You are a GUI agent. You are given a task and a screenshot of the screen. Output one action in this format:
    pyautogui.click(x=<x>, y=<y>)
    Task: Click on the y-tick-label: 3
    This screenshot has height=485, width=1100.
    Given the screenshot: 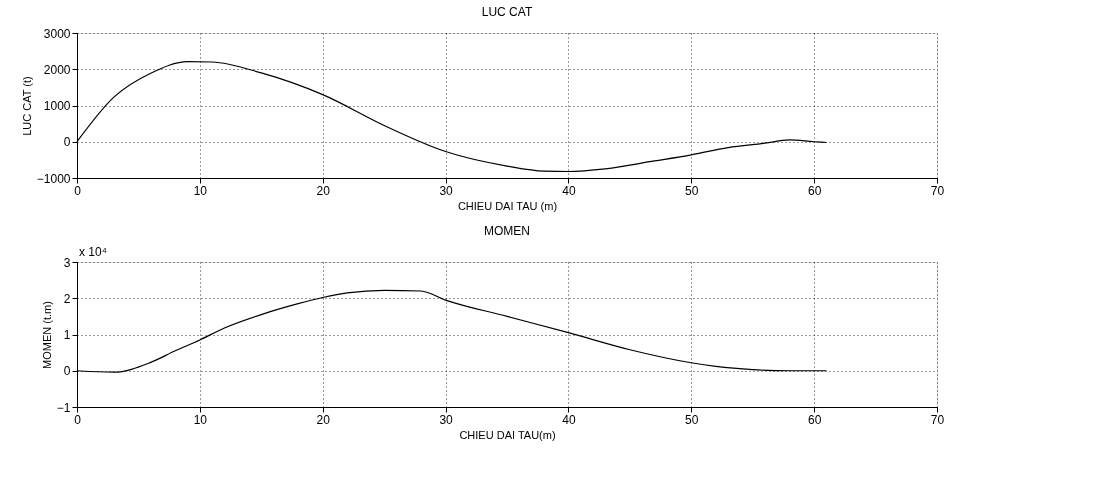 What is the action you would take?
    pyautogui.click(x=67, y=262)
    